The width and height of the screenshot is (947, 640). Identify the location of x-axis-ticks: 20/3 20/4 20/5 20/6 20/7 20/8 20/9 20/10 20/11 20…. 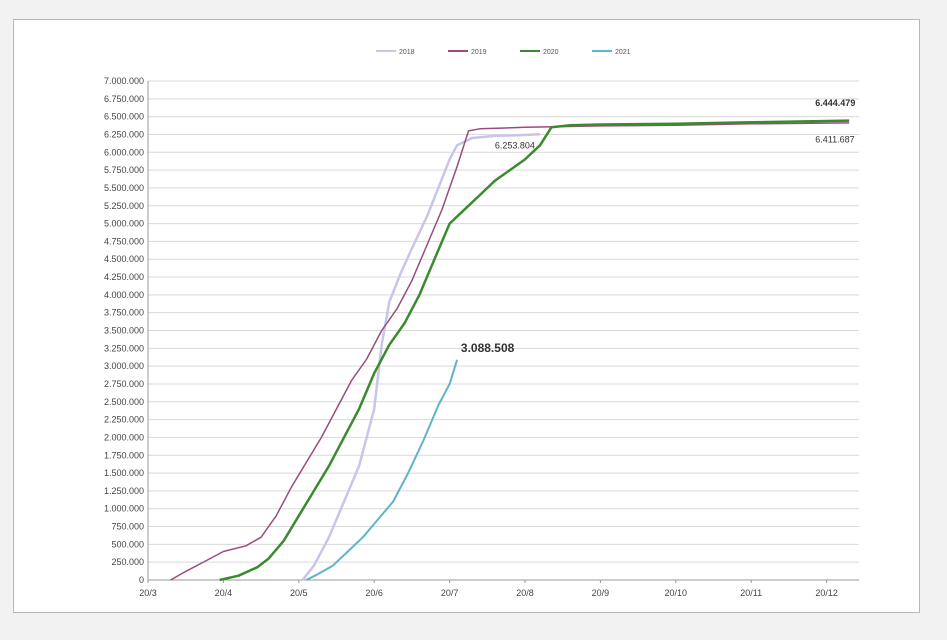
(488, 589).